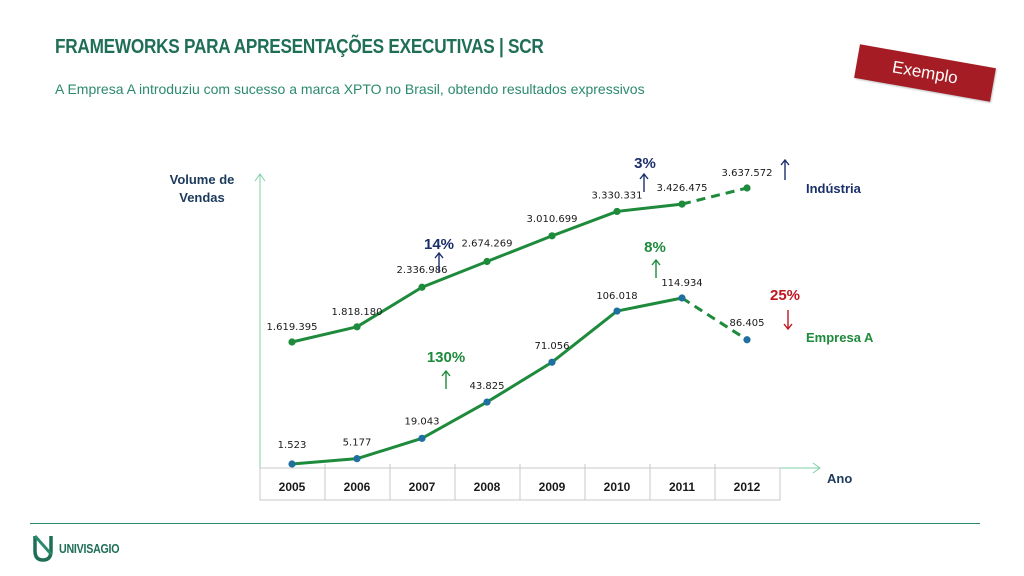 The image size is (1024, 576). Describe the element at coordinates (292, 327) in the screenshot. I see `data-label: 1.619.395` at that location.